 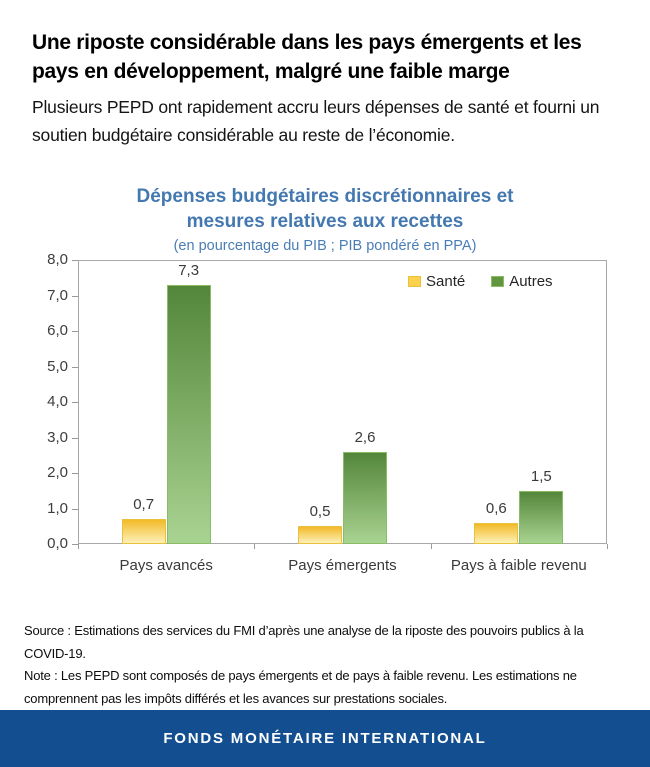 I want to click on y-axis-label: 3,0, so click(x=57, y=437).